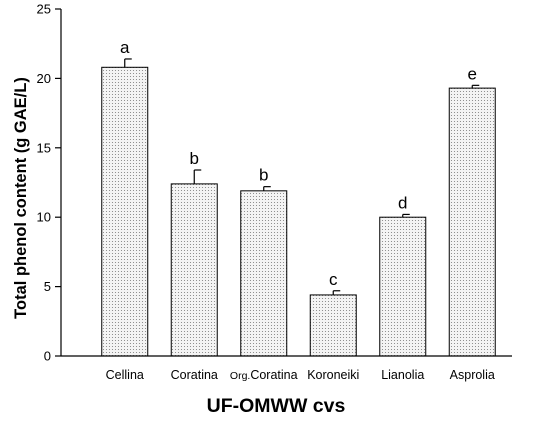 This screenshot has width=550, height=421. Describe the element at coordinates (125, 375) in the screenshot. I see `x-tick-label: Cellina` at that location.